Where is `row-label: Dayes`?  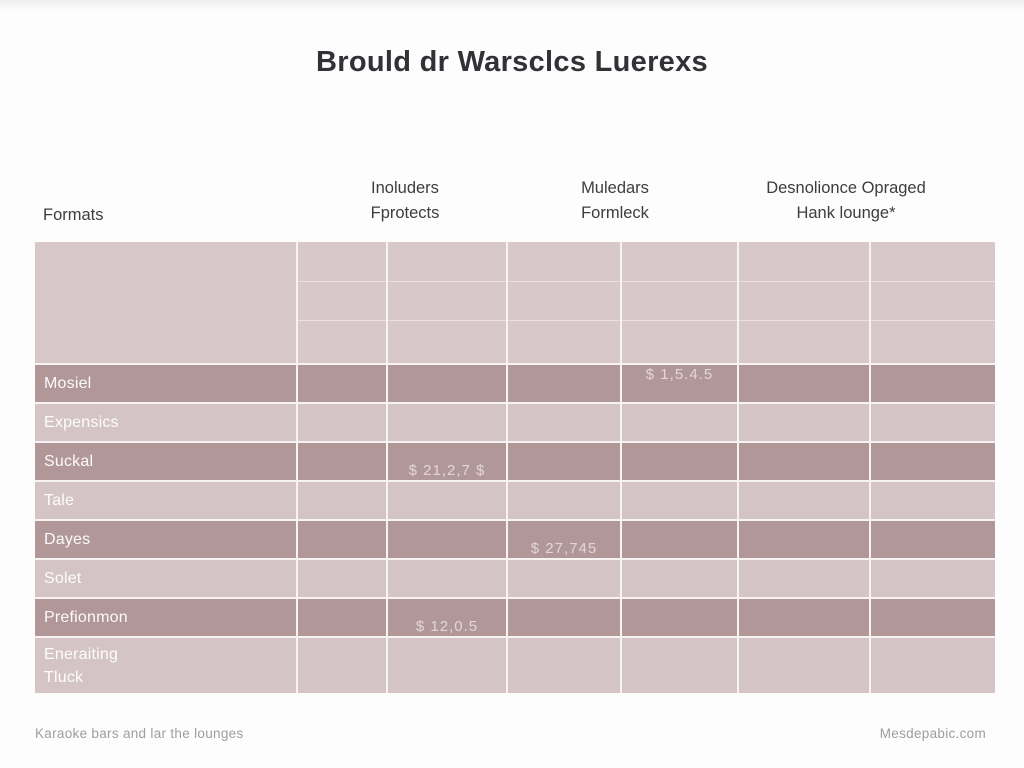
row-label: Dayes is located at coordinates (67, 539).